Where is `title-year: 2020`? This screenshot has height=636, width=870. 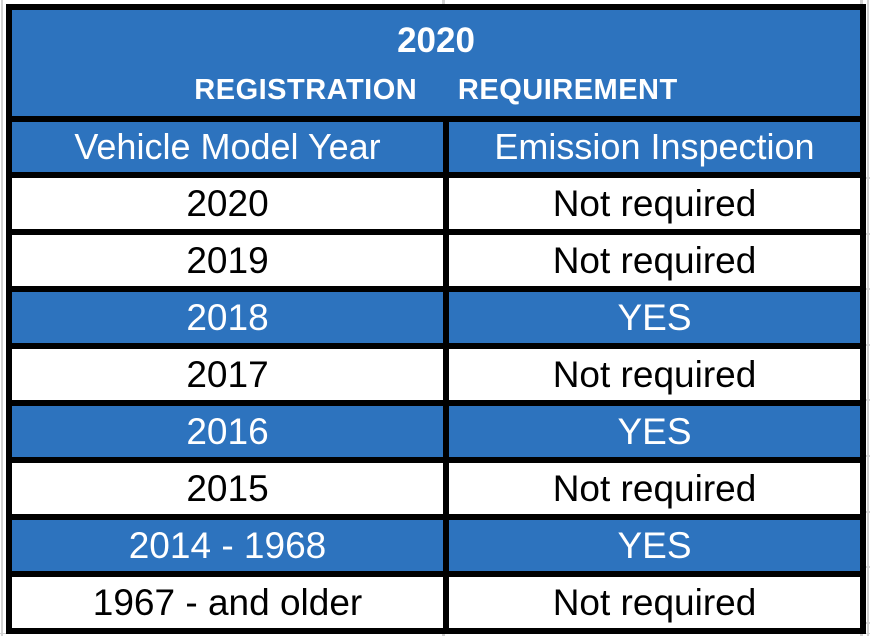
title-year: 2020 is located at coordinates (436, 40).